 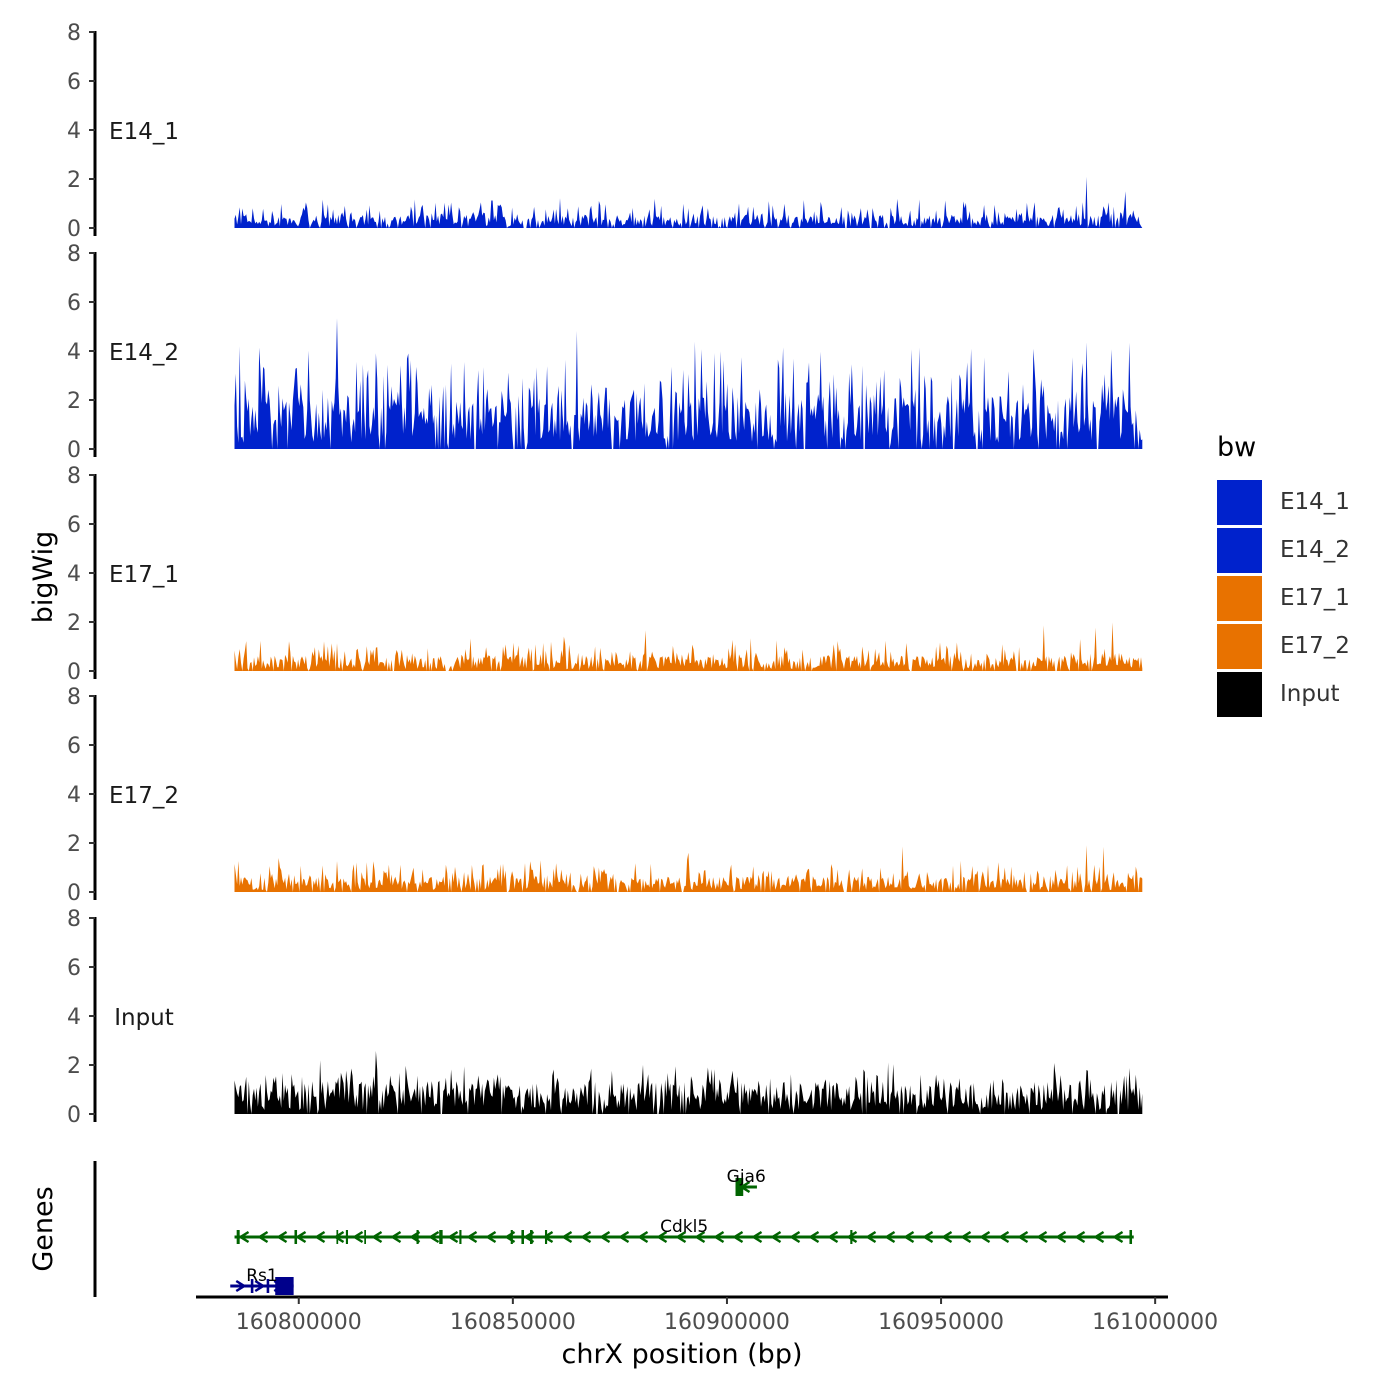 I want to click on gene-label: Rs1, so click(x=262, y=1276).